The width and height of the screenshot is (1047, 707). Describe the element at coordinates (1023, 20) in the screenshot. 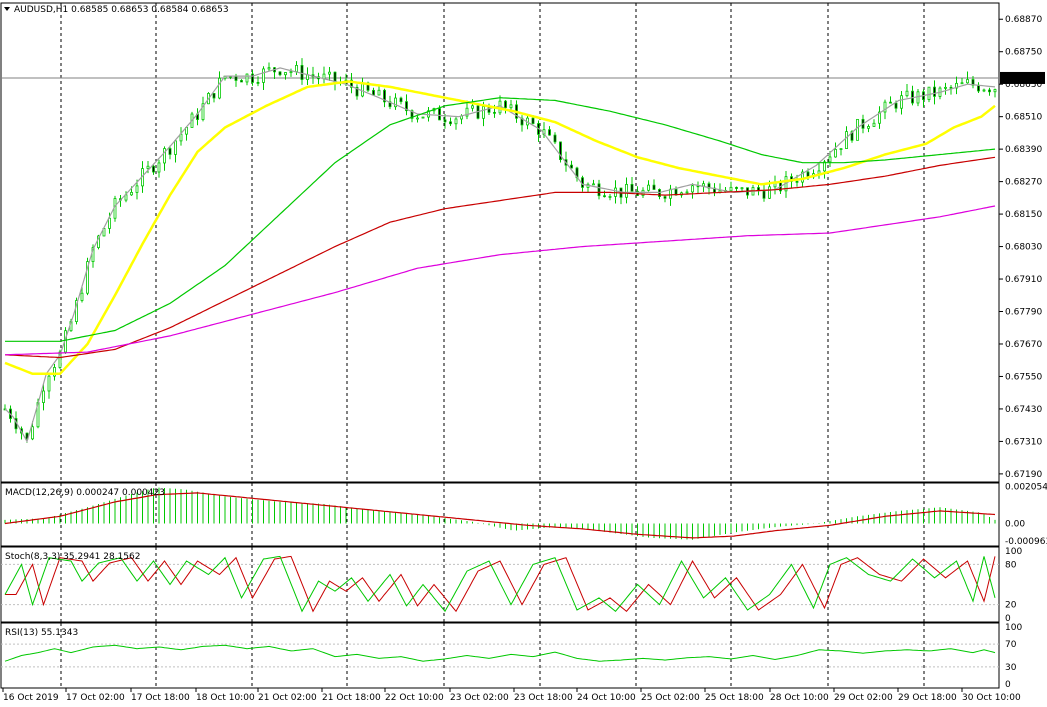

I see `y-tick-label: 0.68870` at that location.